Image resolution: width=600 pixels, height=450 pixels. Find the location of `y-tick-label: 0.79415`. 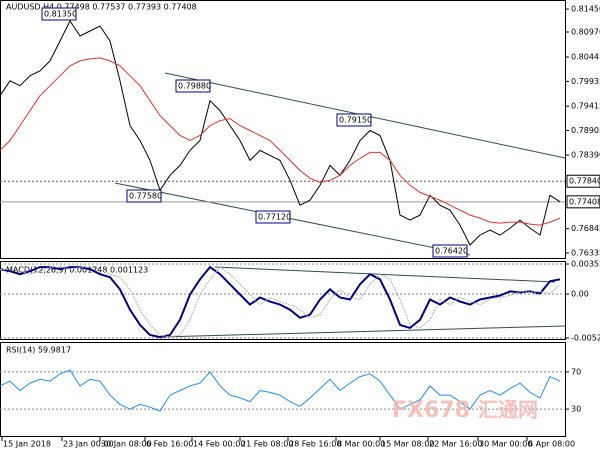

y-tick-label: 0.79415 is located at coordinates (585, 106).